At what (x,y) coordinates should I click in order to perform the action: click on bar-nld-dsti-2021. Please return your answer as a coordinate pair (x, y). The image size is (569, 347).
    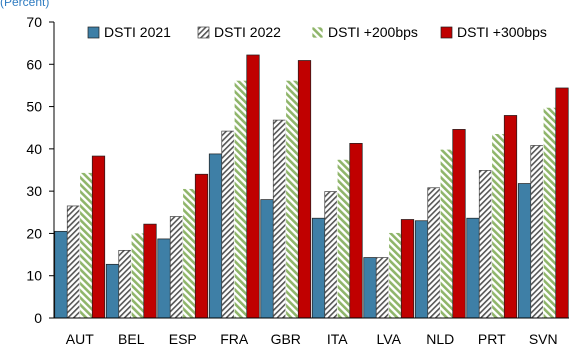
    Looking at the image, I should click on (421, 269).